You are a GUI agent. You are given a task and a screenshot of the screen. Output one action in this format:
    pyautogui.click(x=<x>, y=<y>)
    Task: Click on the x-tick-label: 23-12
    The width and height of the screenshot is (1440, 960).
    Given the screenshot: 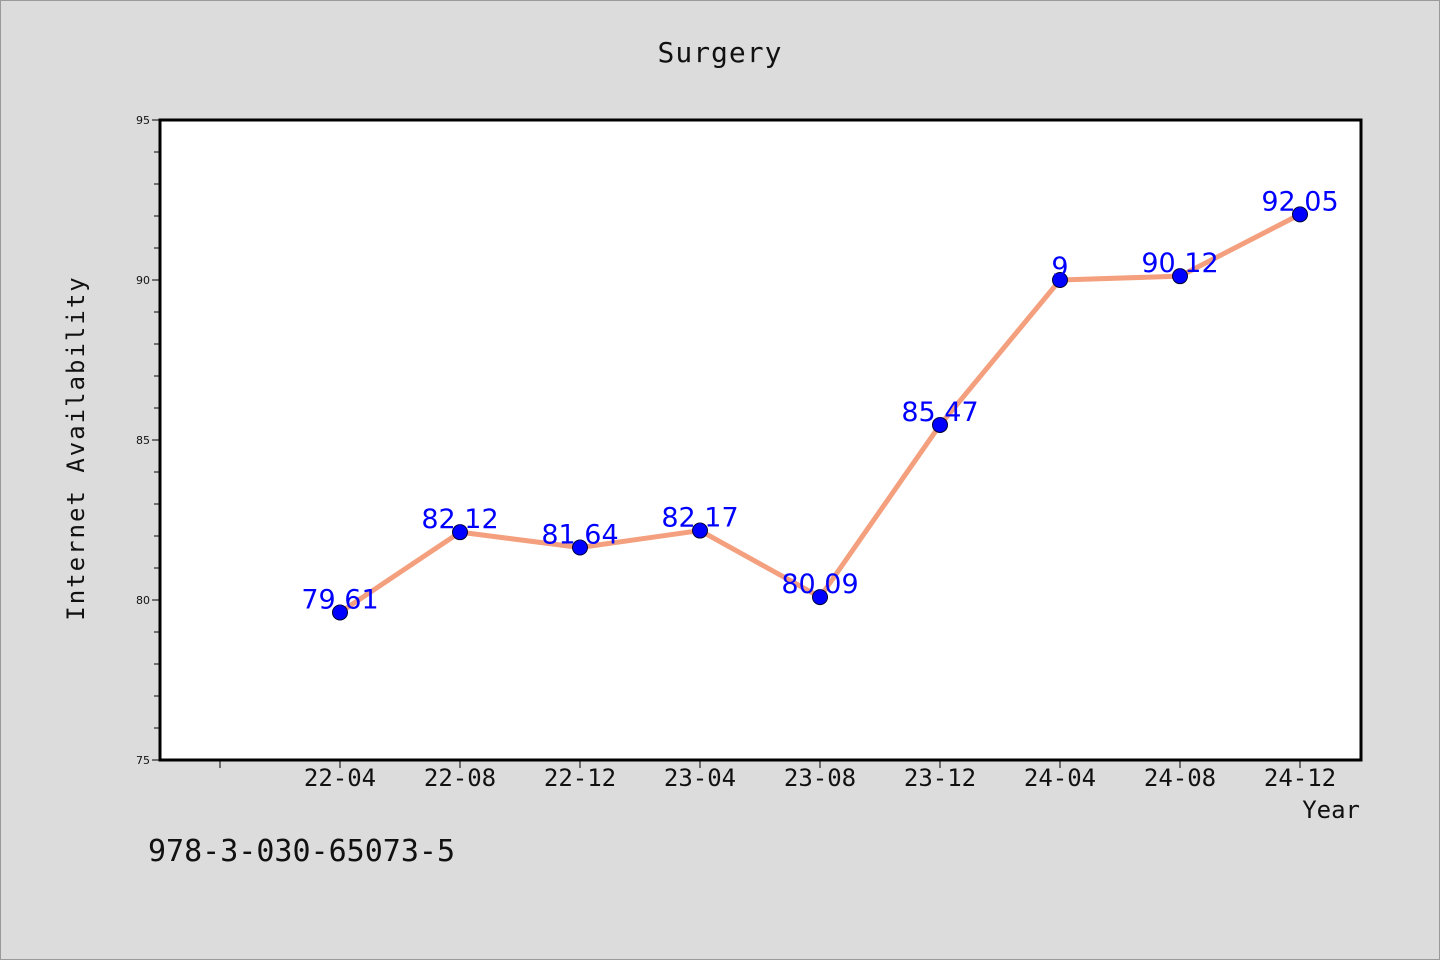 What is the action you would take?
    pyautogui.click(x=940, y=778)
    